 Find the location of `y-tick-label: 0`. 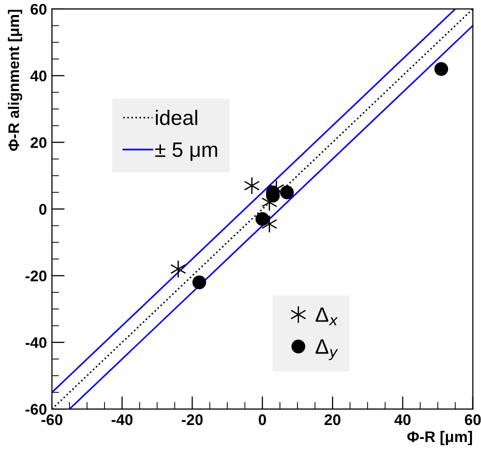

y-tick-label: 0 is located at coordinates (42, 209).